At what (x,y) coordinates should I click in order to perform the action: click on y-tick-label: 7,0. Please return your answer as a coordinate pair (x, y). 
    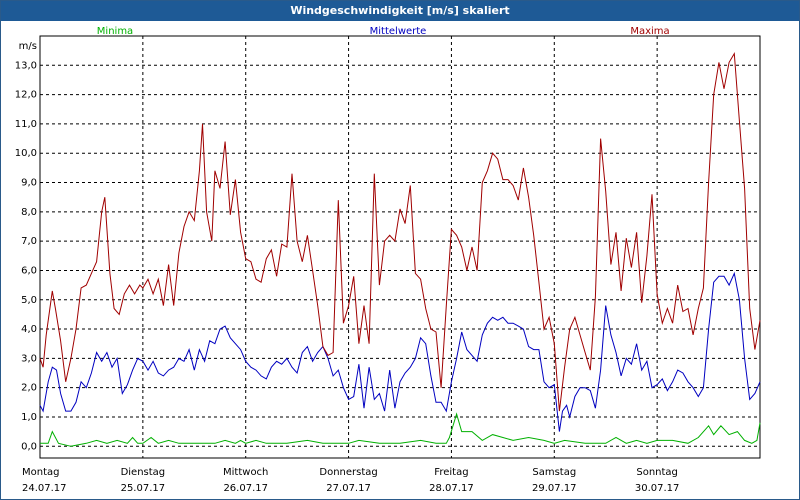
    Looking at the image, I should click on (29, 241).